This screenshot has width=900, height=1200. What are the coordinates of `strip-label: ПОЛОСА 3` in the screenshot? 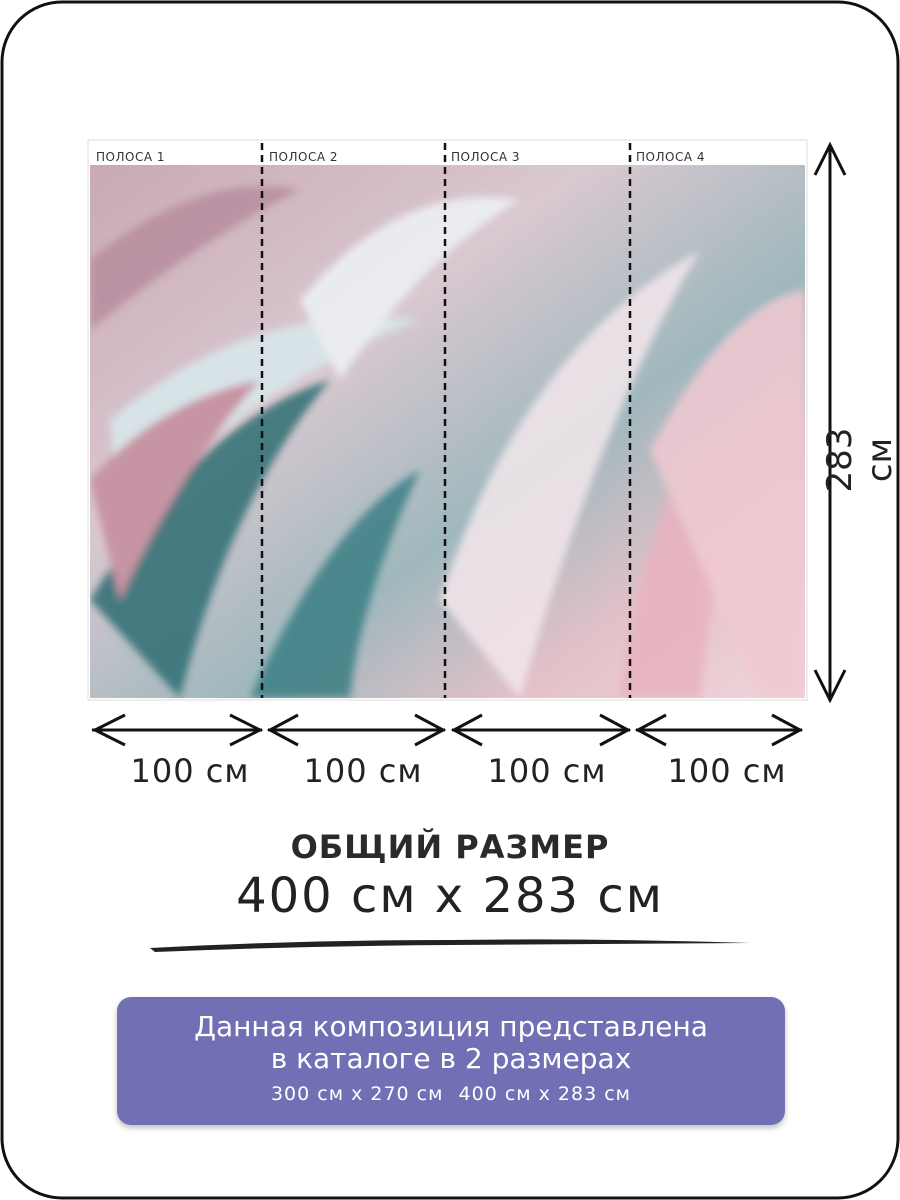 It's located at (485, 157).